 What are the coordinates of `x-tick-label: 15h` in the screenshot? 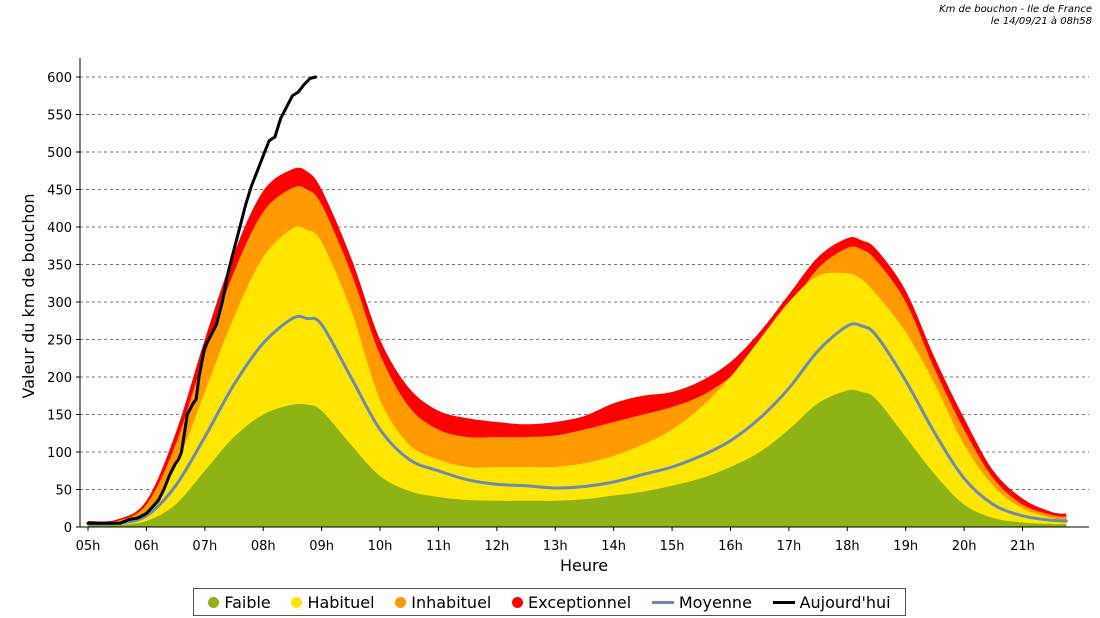 It's located at (672, 546).